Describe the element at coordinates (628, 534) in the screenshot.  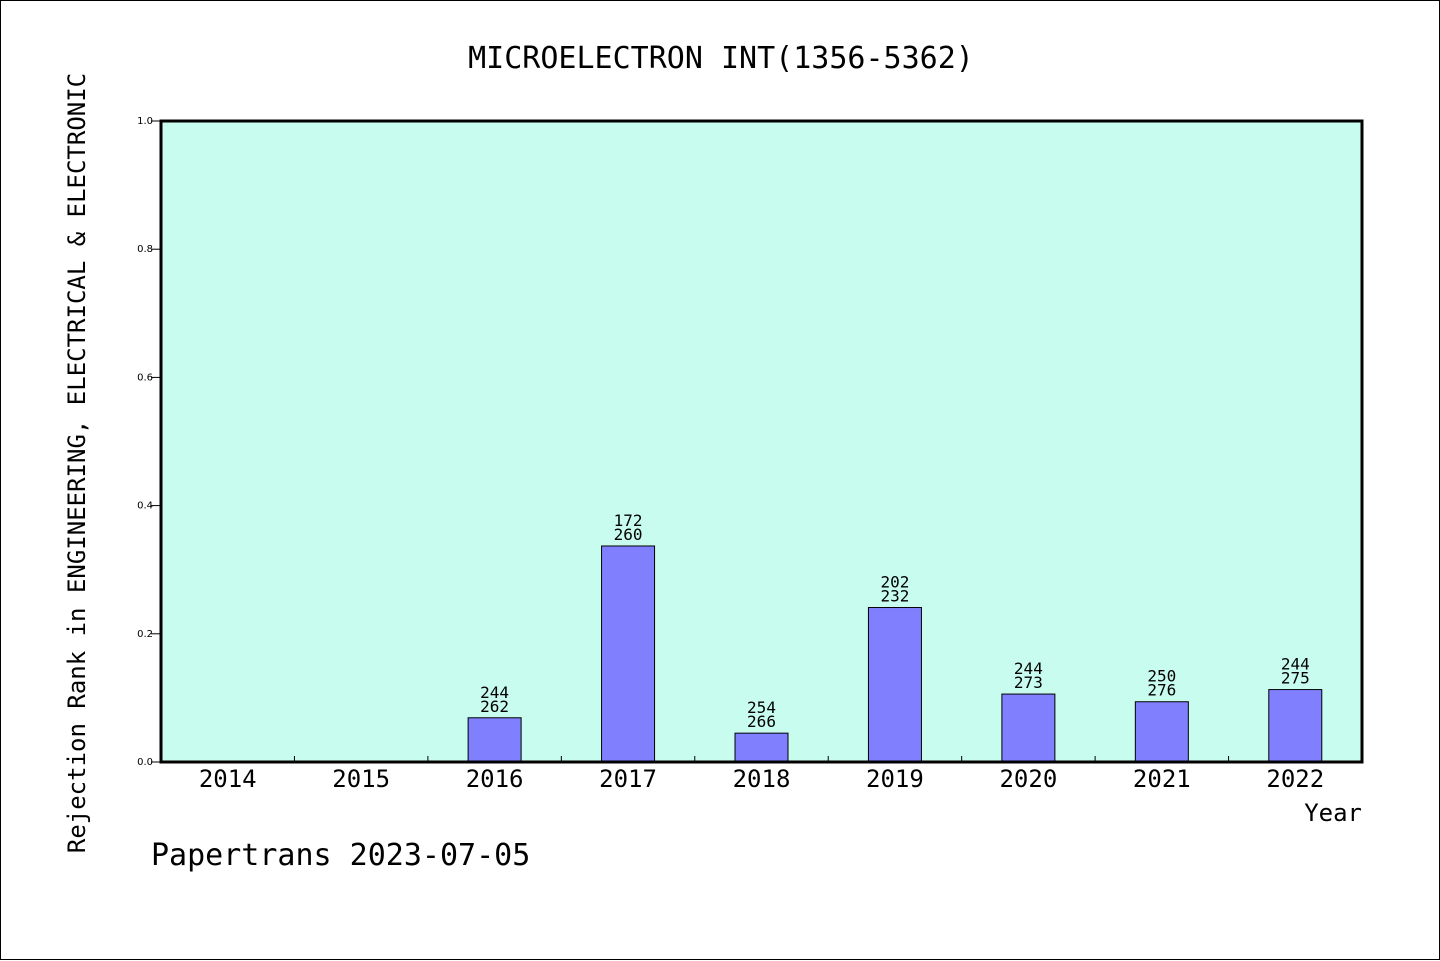
I see `bar-label-bottom: 260` at that location.